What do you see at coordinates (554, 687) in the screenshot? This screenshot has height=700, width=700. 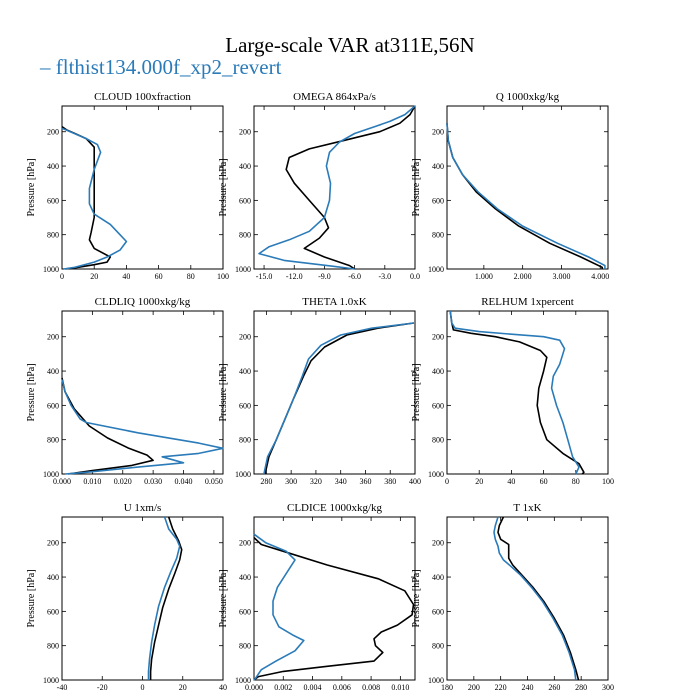 I see `x-tick-label: 260` at bounding box center [554, 687].